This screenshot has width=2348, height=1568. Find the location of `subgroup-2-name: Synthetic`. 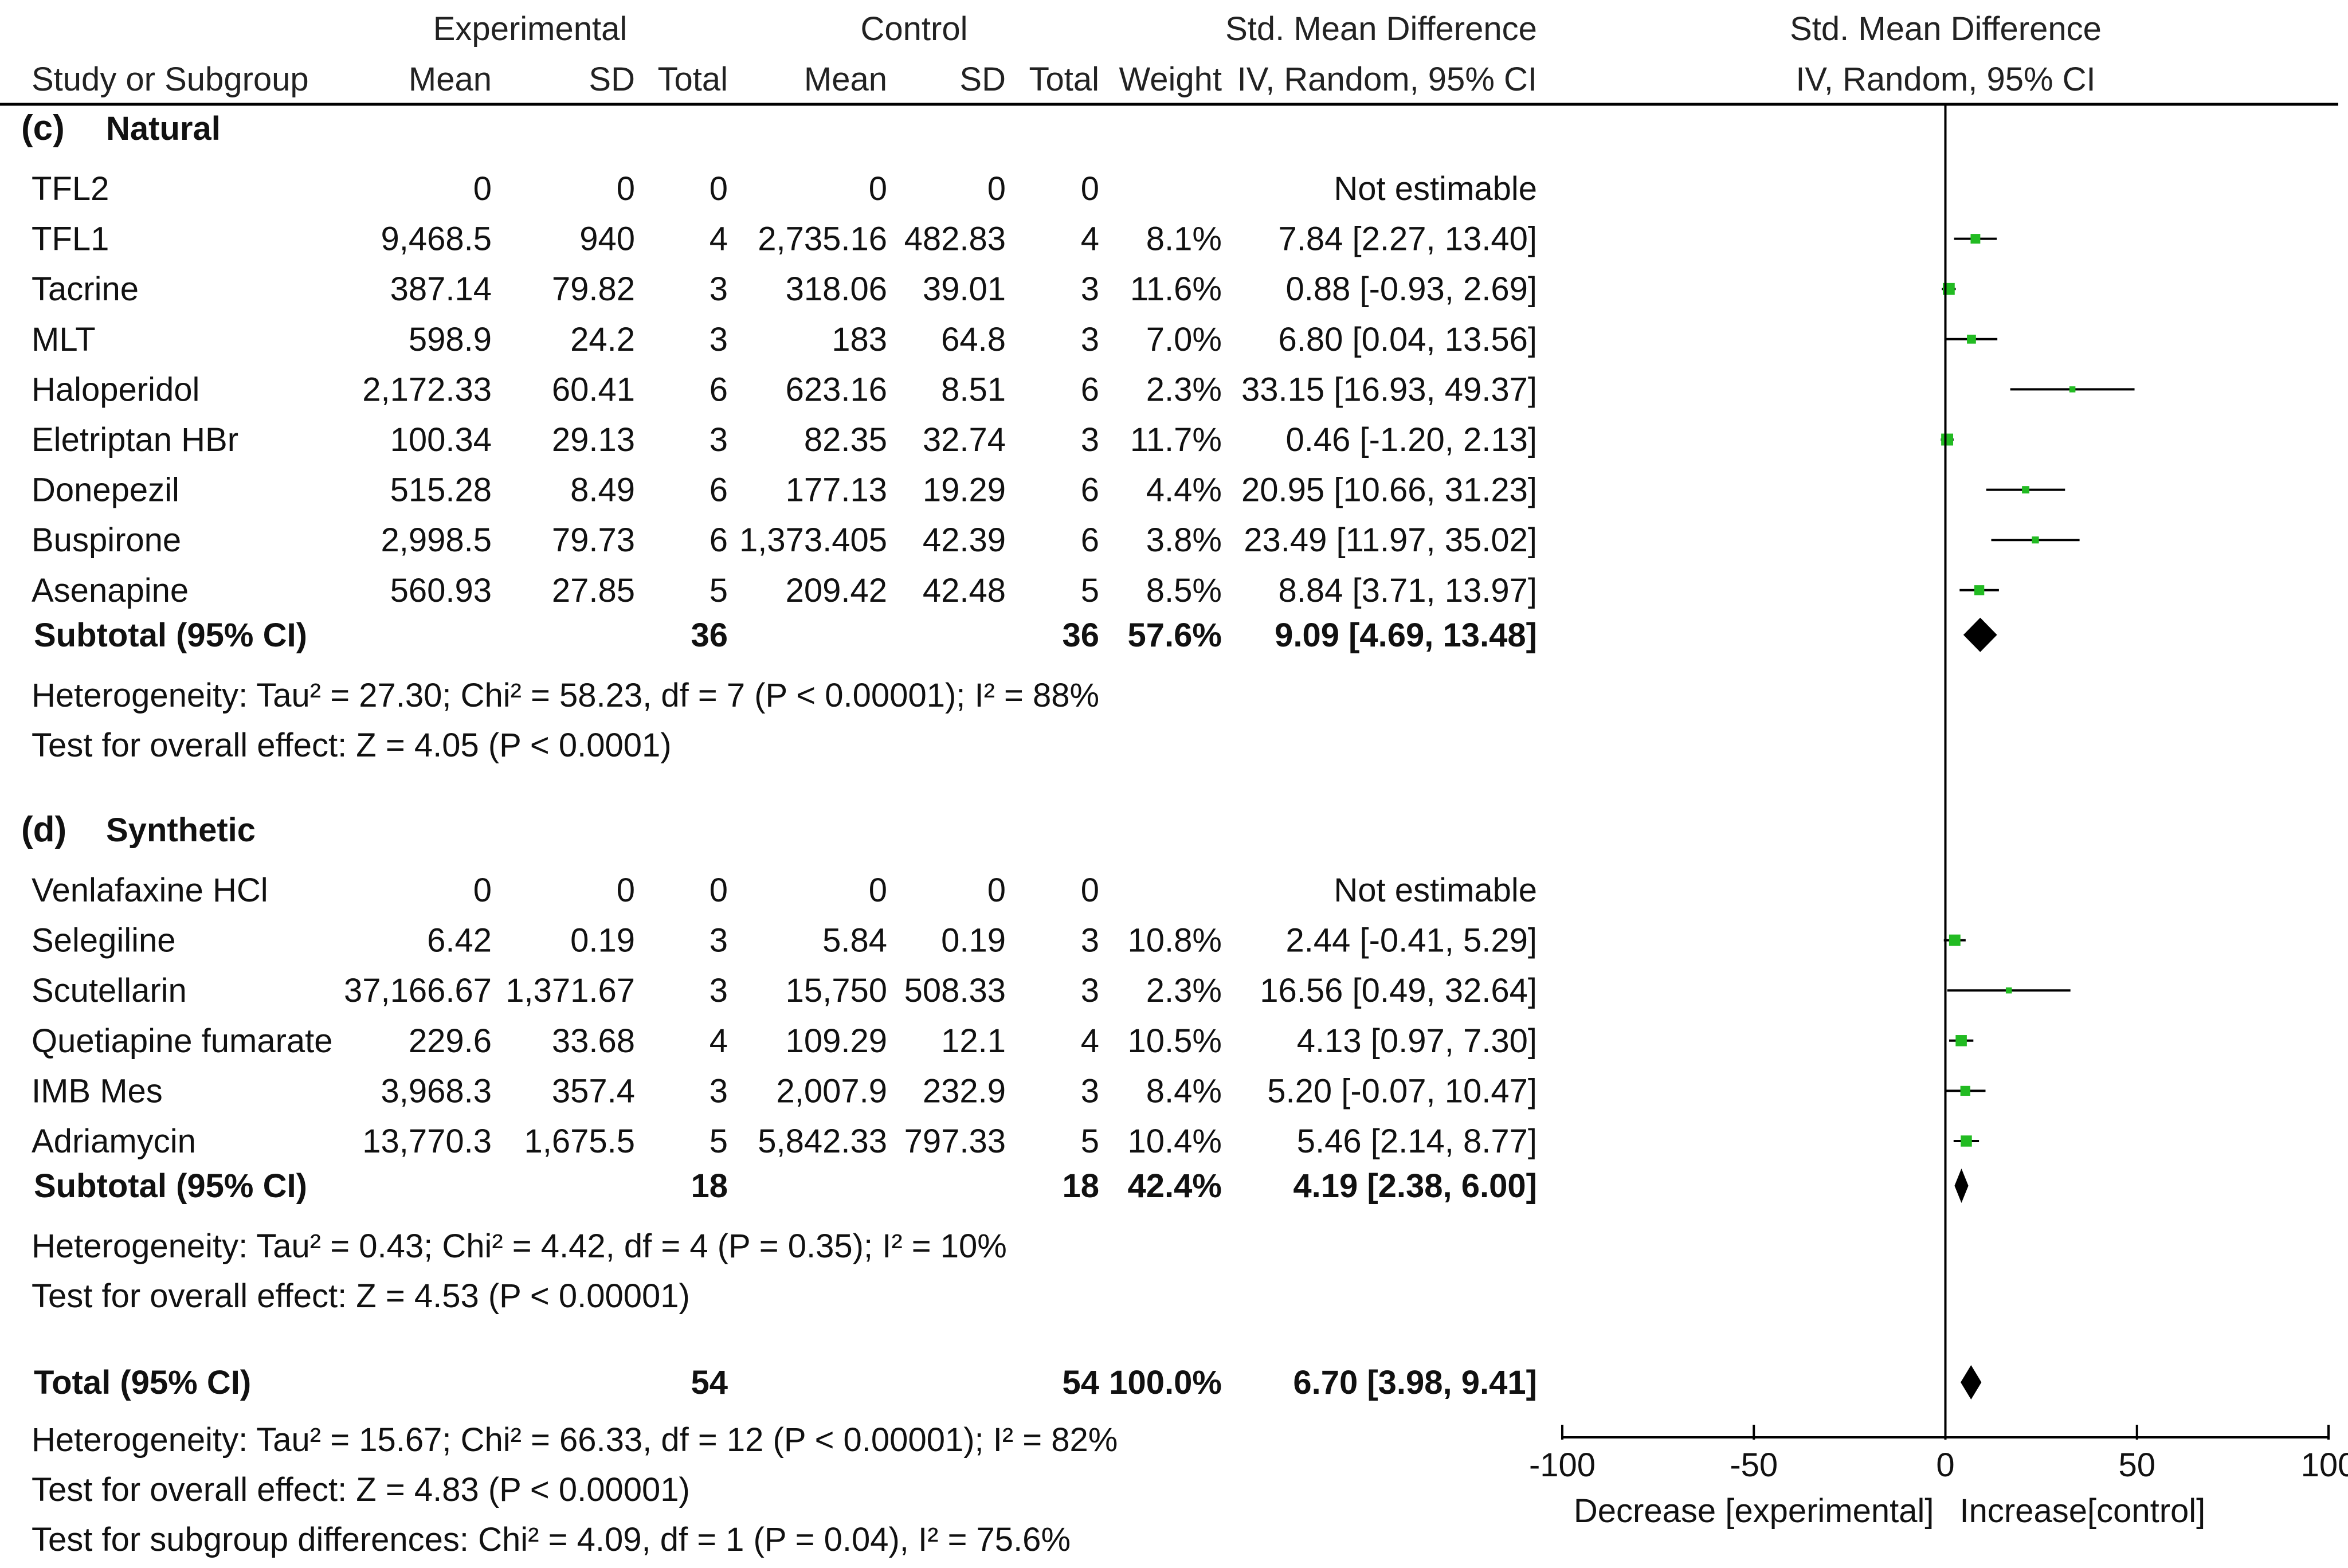

subgroup-2-name: Synthetic is located at coordinates (181, 830).